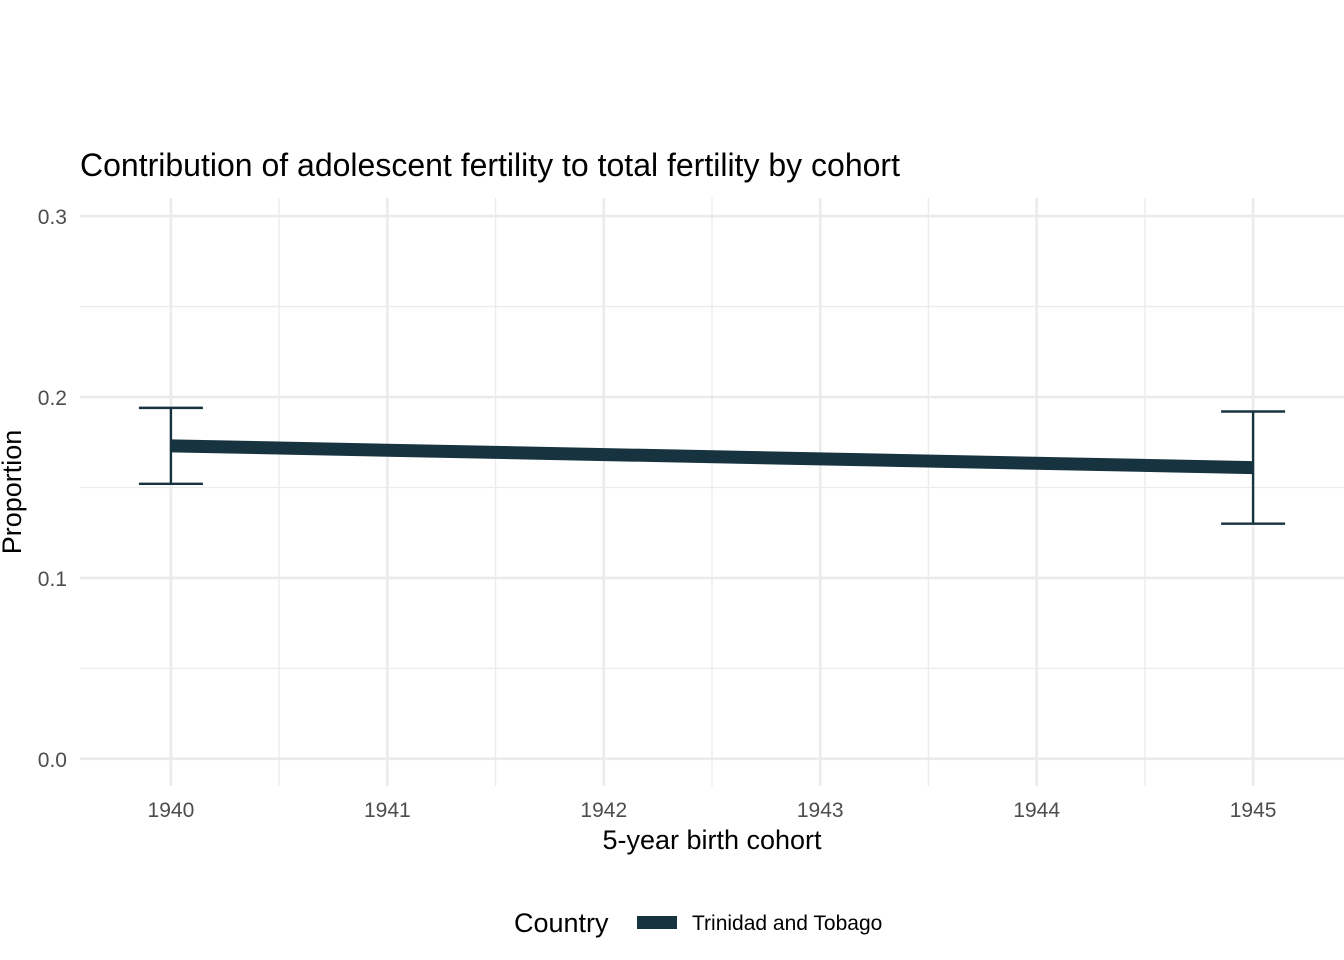  What do you see at coordinates (657, 922) in the screenshot?
I see `legend-key-trinidad-and-tobago` at bounding box center [657, 922].